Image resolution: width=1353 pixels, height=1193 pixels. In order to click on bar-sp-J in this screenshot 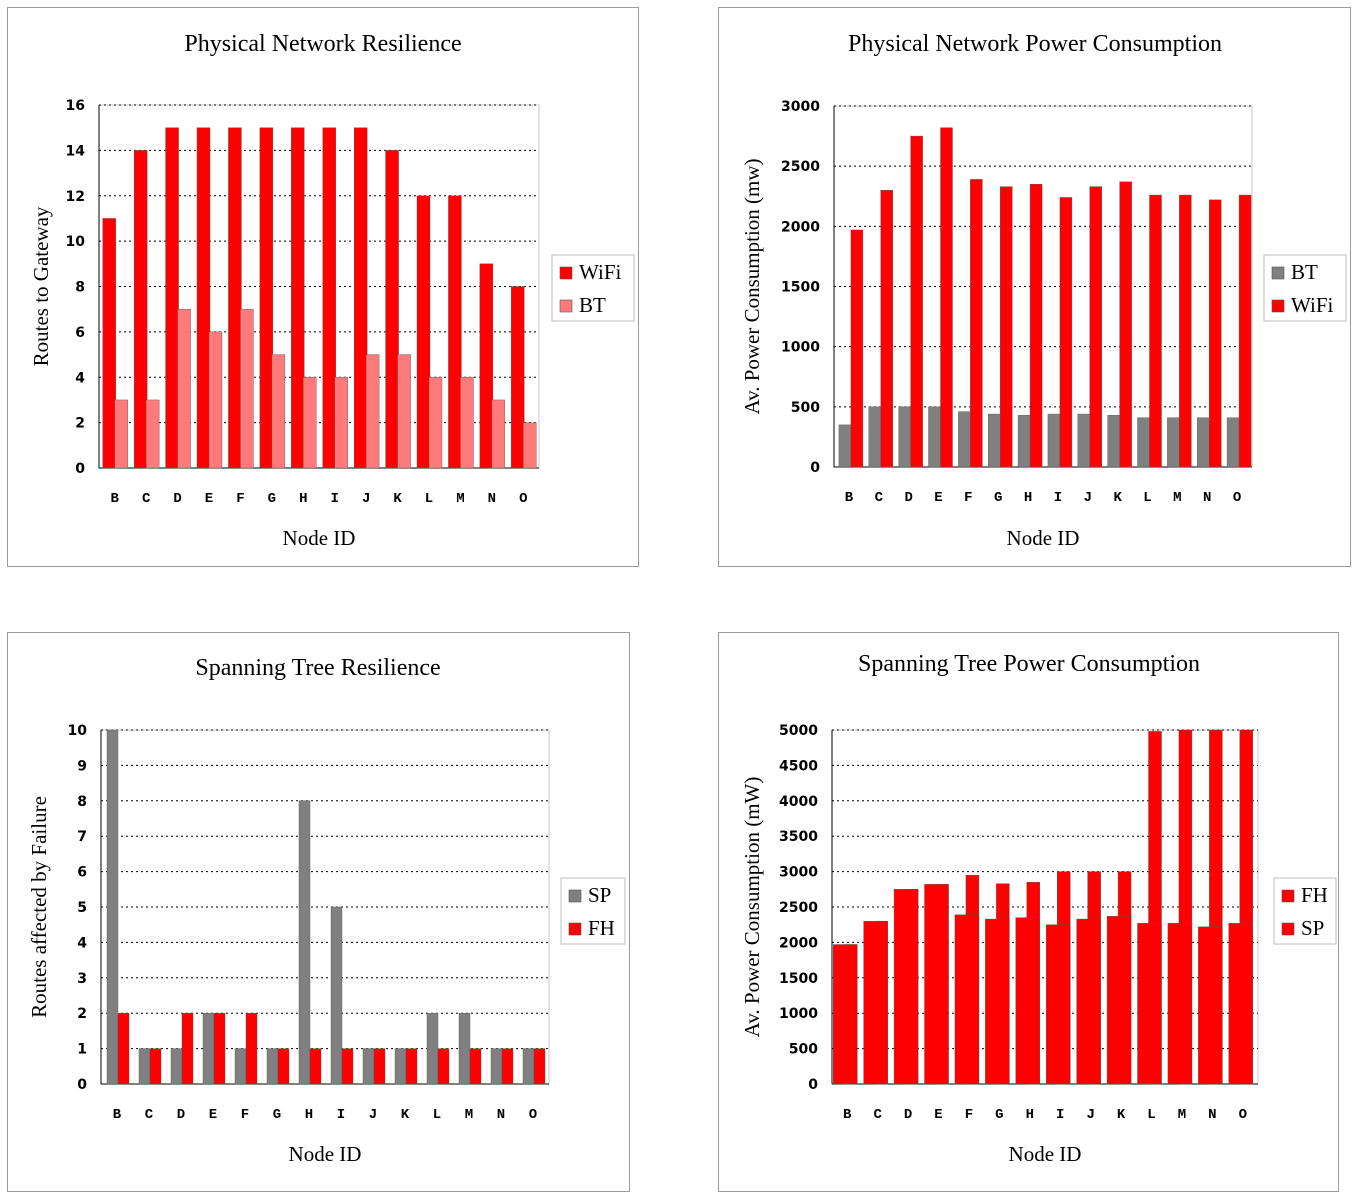, I will do `click(368, 1066)`.